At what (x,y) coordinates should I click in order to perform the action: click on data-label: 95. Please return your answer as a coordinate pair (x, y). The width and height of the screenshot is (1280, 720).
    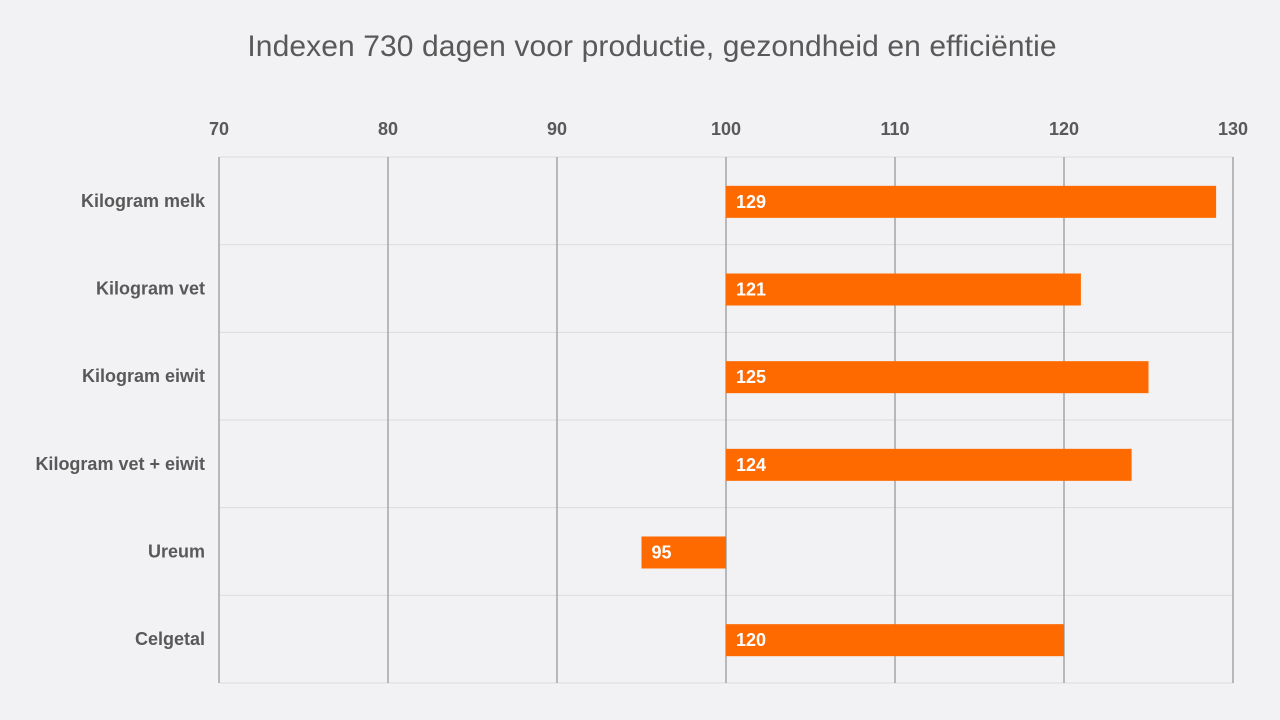
    Looking at the image, I should click on (662, 553).